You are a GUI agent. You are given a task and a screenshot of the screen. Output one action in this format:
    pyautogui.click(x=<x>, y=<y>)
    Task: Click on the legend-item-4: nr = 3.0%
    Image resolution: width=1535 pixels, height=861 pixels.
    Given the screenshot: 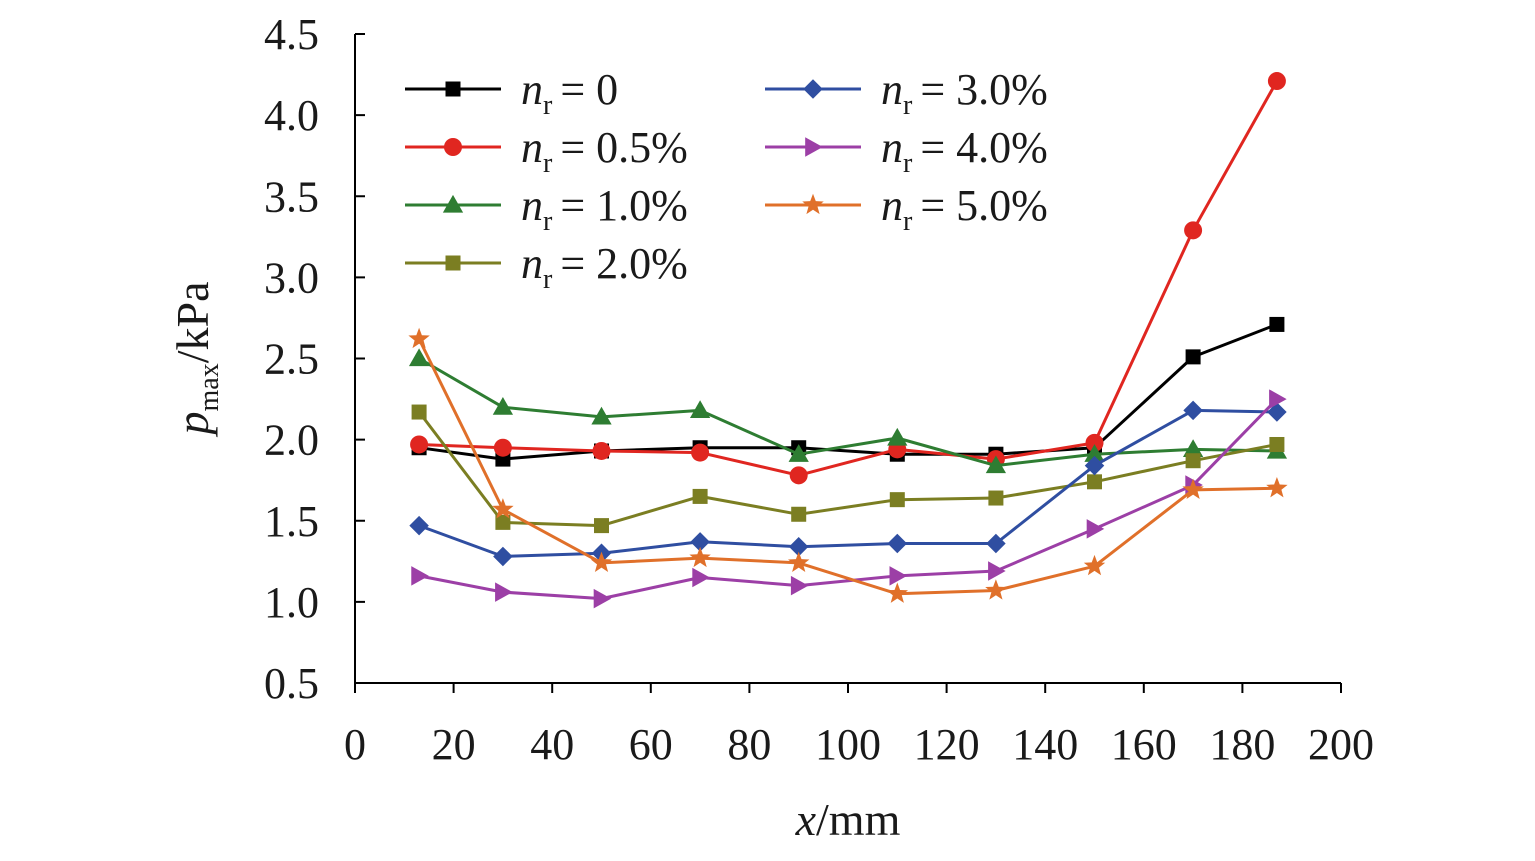 What is the action you would take?
    pyautogui.click(x=906, y=93)
    